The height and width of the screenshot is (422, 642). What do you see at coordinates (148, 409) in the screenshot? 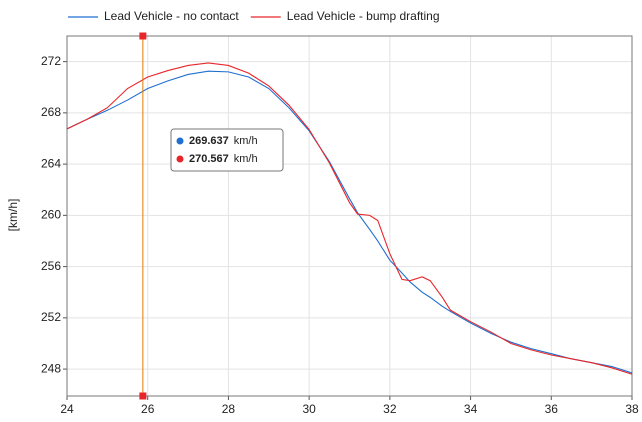
I see `x-tick-label: 26` at bounding box center [148, 409].